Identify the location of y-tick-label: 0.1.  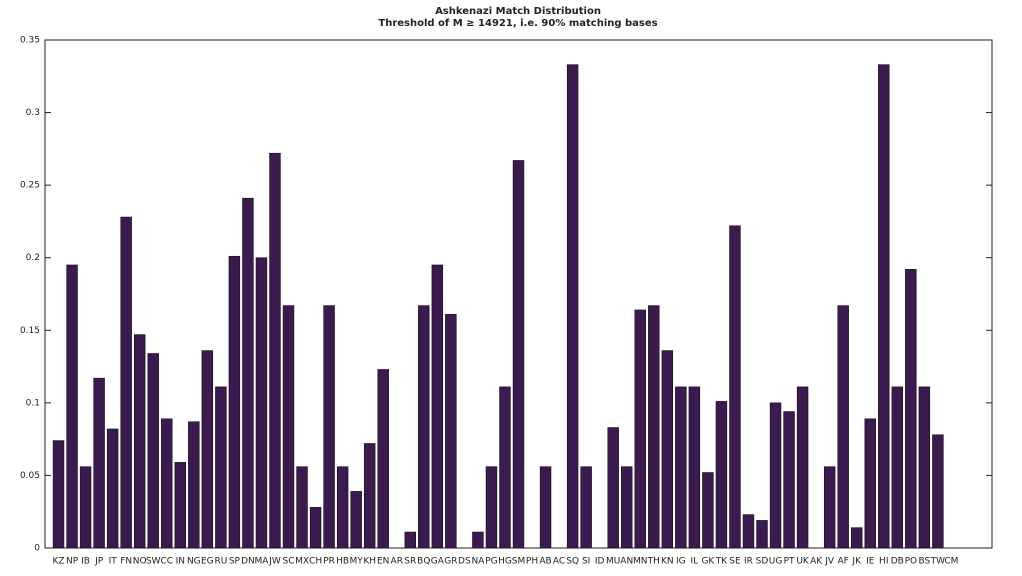
(33, 403).